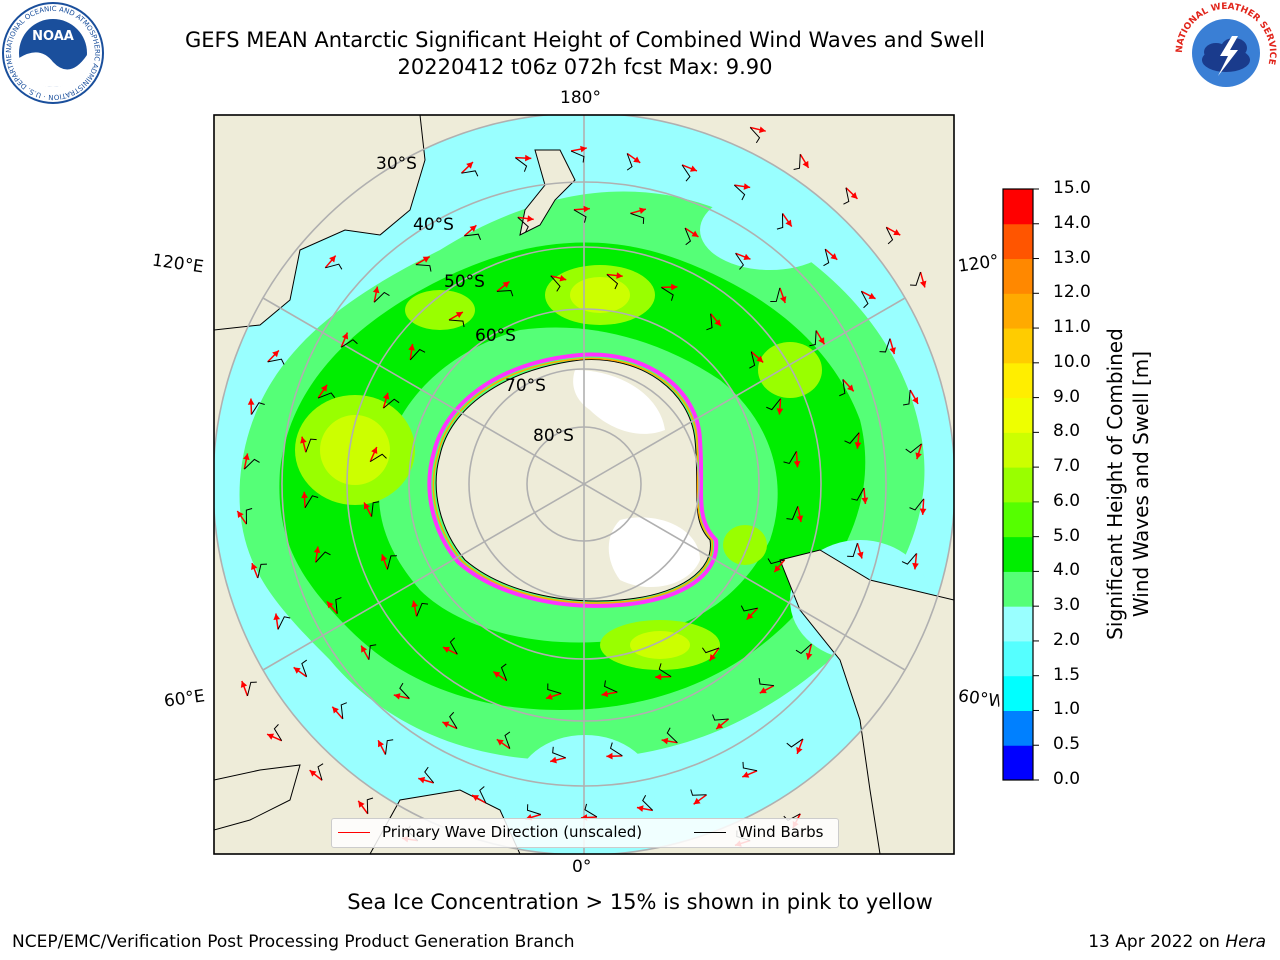  Describe the element at coordinates (320, 223) in the screenshot. I see `australia-land` at that location.